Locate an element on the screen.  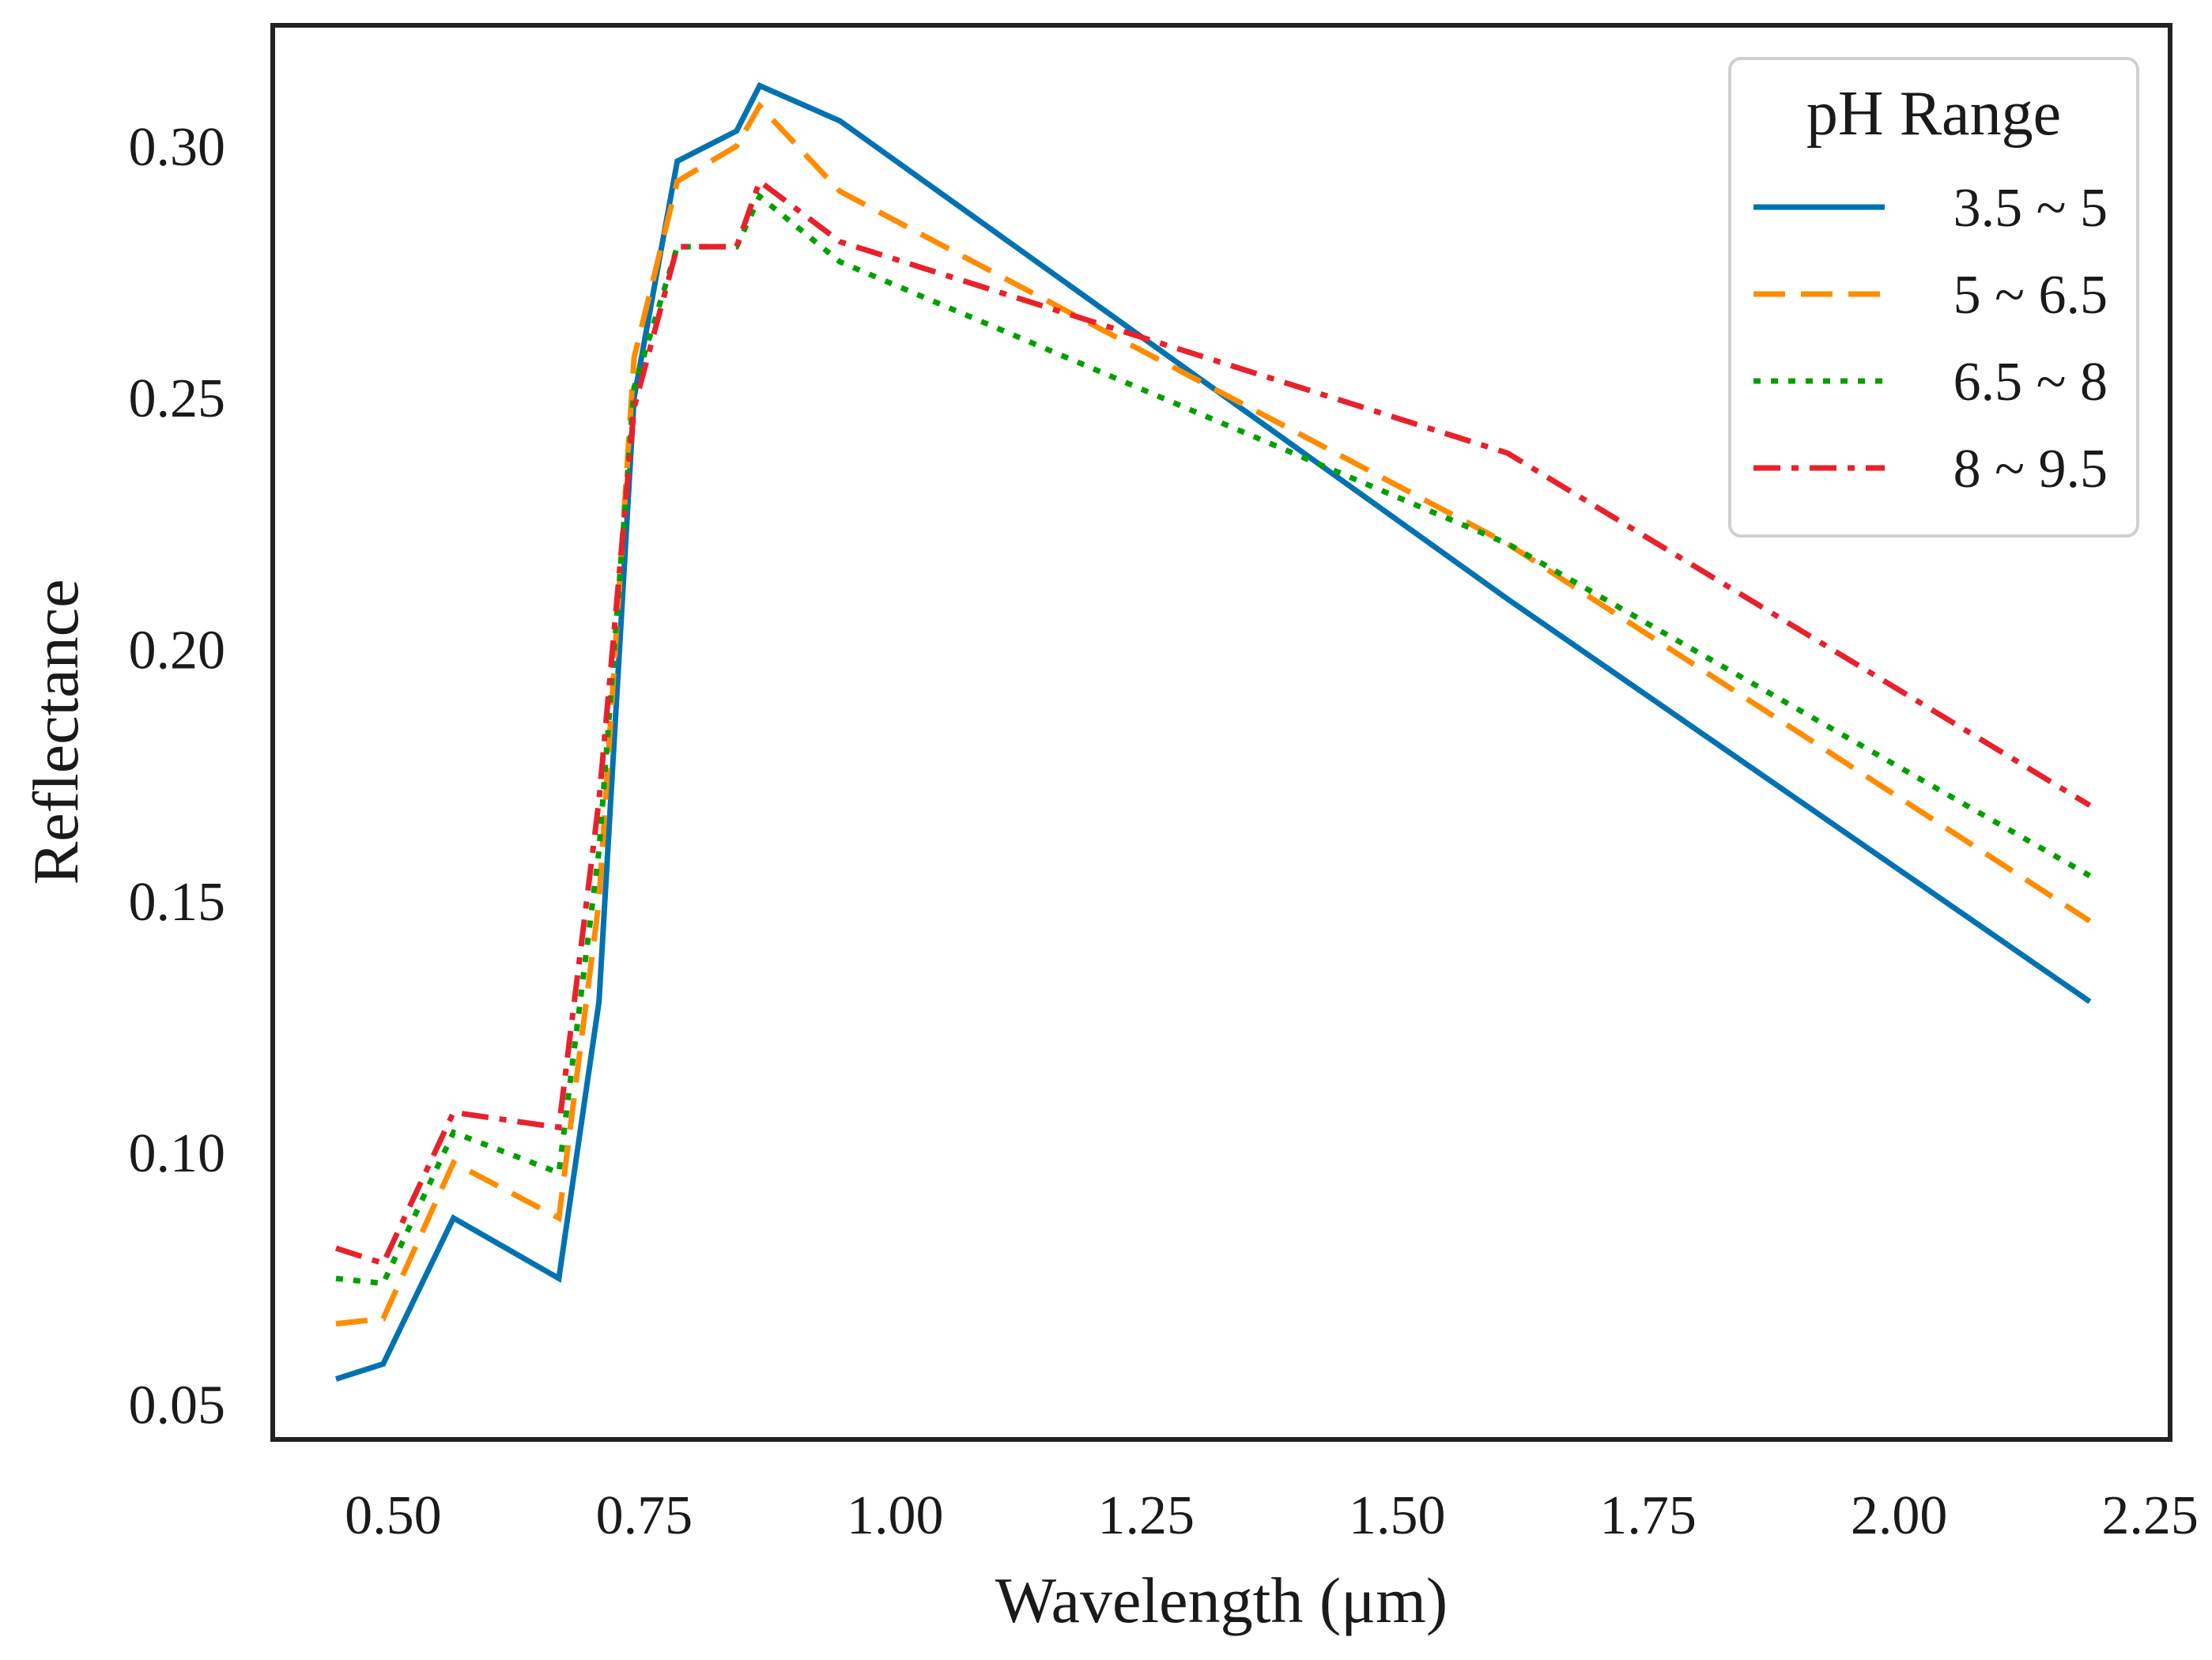
legend: pH Range 3.5 ~ 5 5 ~ 6.5 6.5 ~ 8 8 ~ 9.5 is located at coordinates (1933, 297).